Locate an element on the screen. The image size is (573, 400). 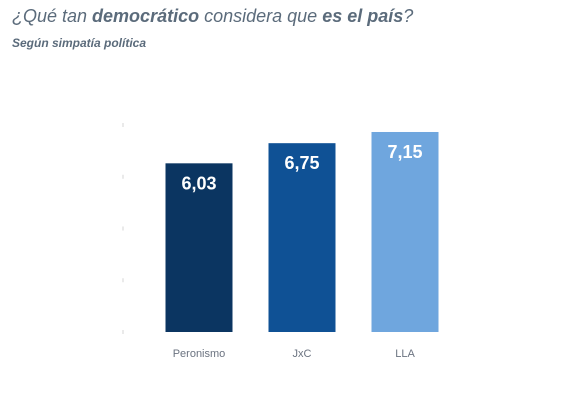
bar-lla is located at coordinates (405, 231).